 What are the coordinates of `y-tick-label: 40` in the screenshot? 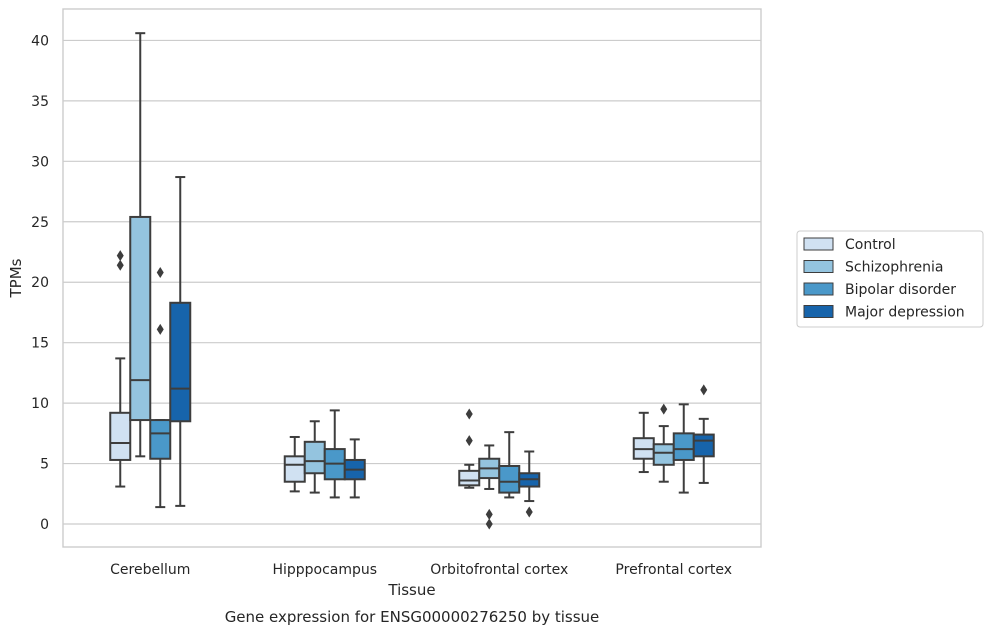 It's located at (40, 41).